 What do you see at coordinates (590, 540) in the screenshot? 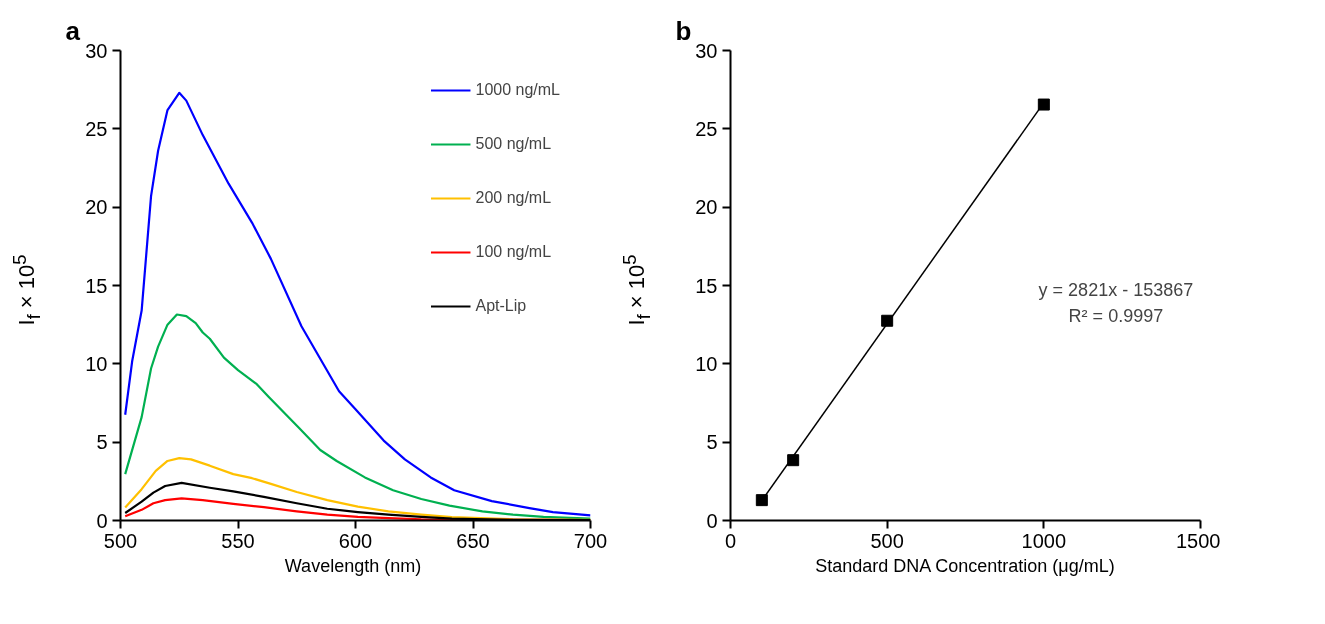
I see `x-tick-label: 700` at bounding box center [590, 540].